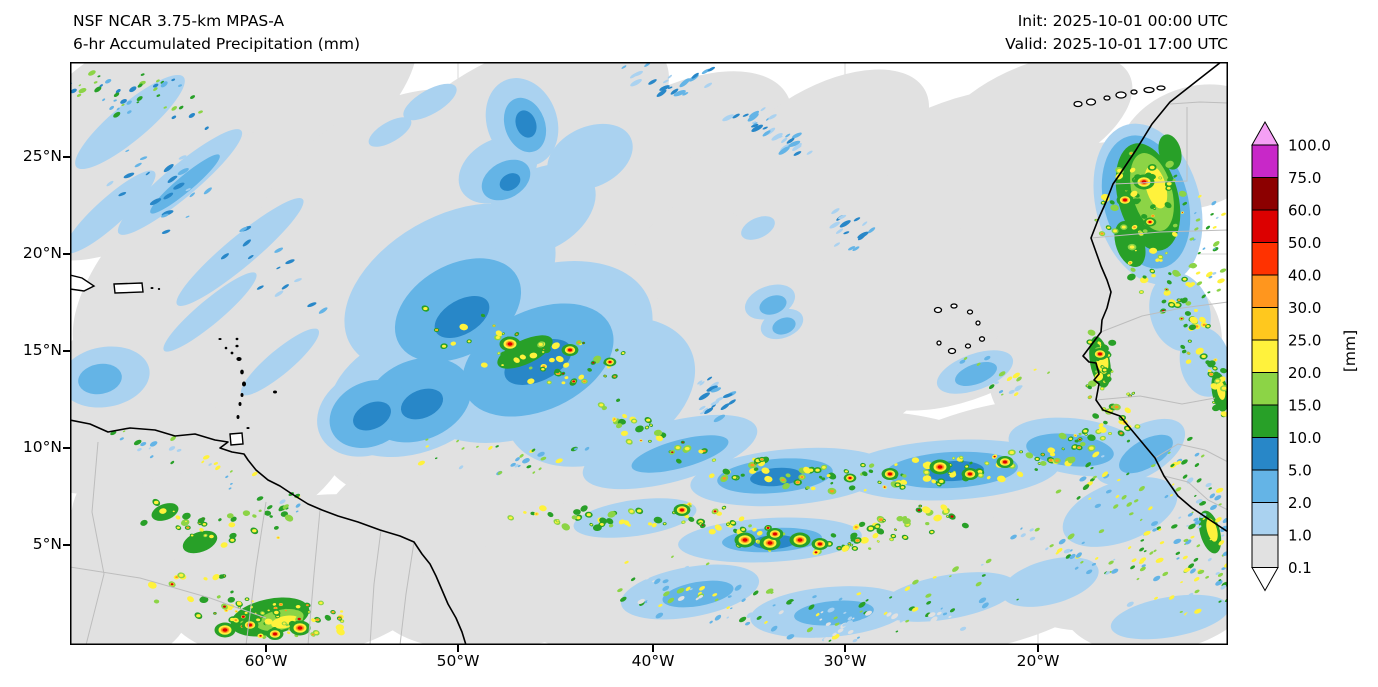  Describe the element at coordinates (1300, 471) in the screenshot. I see `colorbar-tick-label: 5.0` at that location.